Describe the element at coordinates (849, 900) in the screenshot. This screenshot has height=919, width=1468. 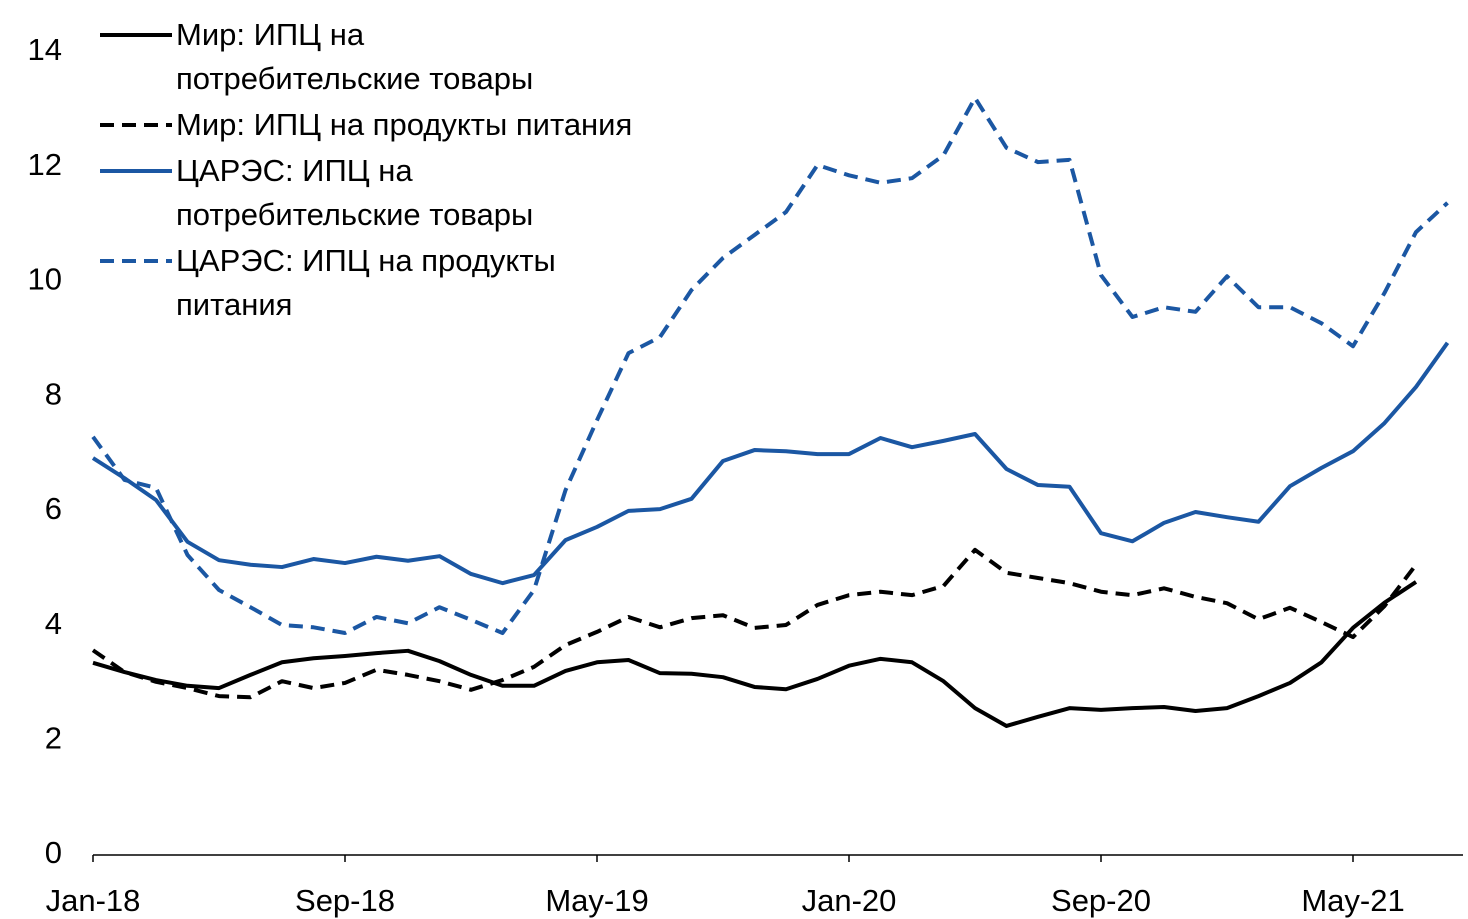
I see `x-tick-label: Jan-20` at that location.